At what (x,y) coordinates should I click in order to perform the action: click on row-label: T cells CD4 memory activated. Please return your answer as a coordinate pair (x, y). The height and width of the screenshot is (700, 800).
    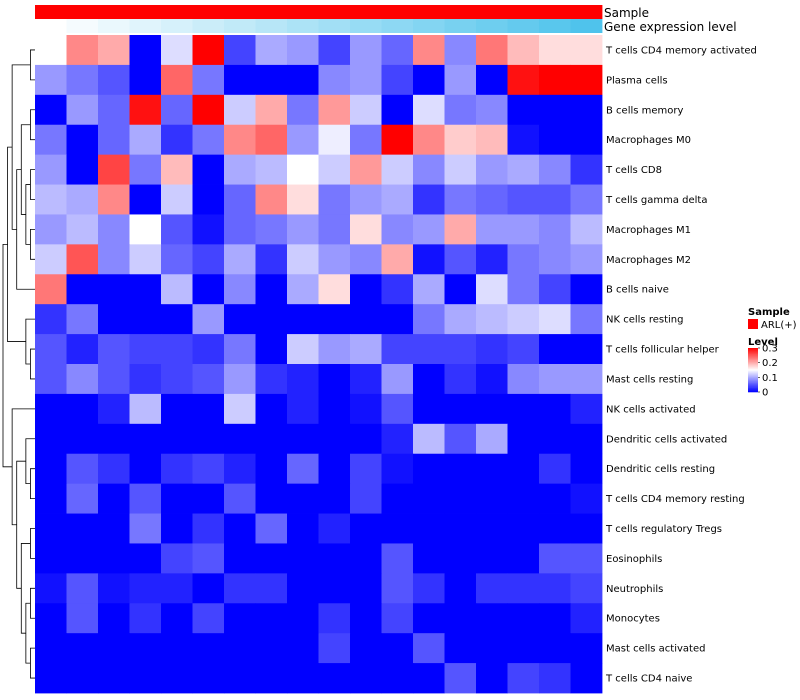
    Looking at the image, I should click on (681, 50).